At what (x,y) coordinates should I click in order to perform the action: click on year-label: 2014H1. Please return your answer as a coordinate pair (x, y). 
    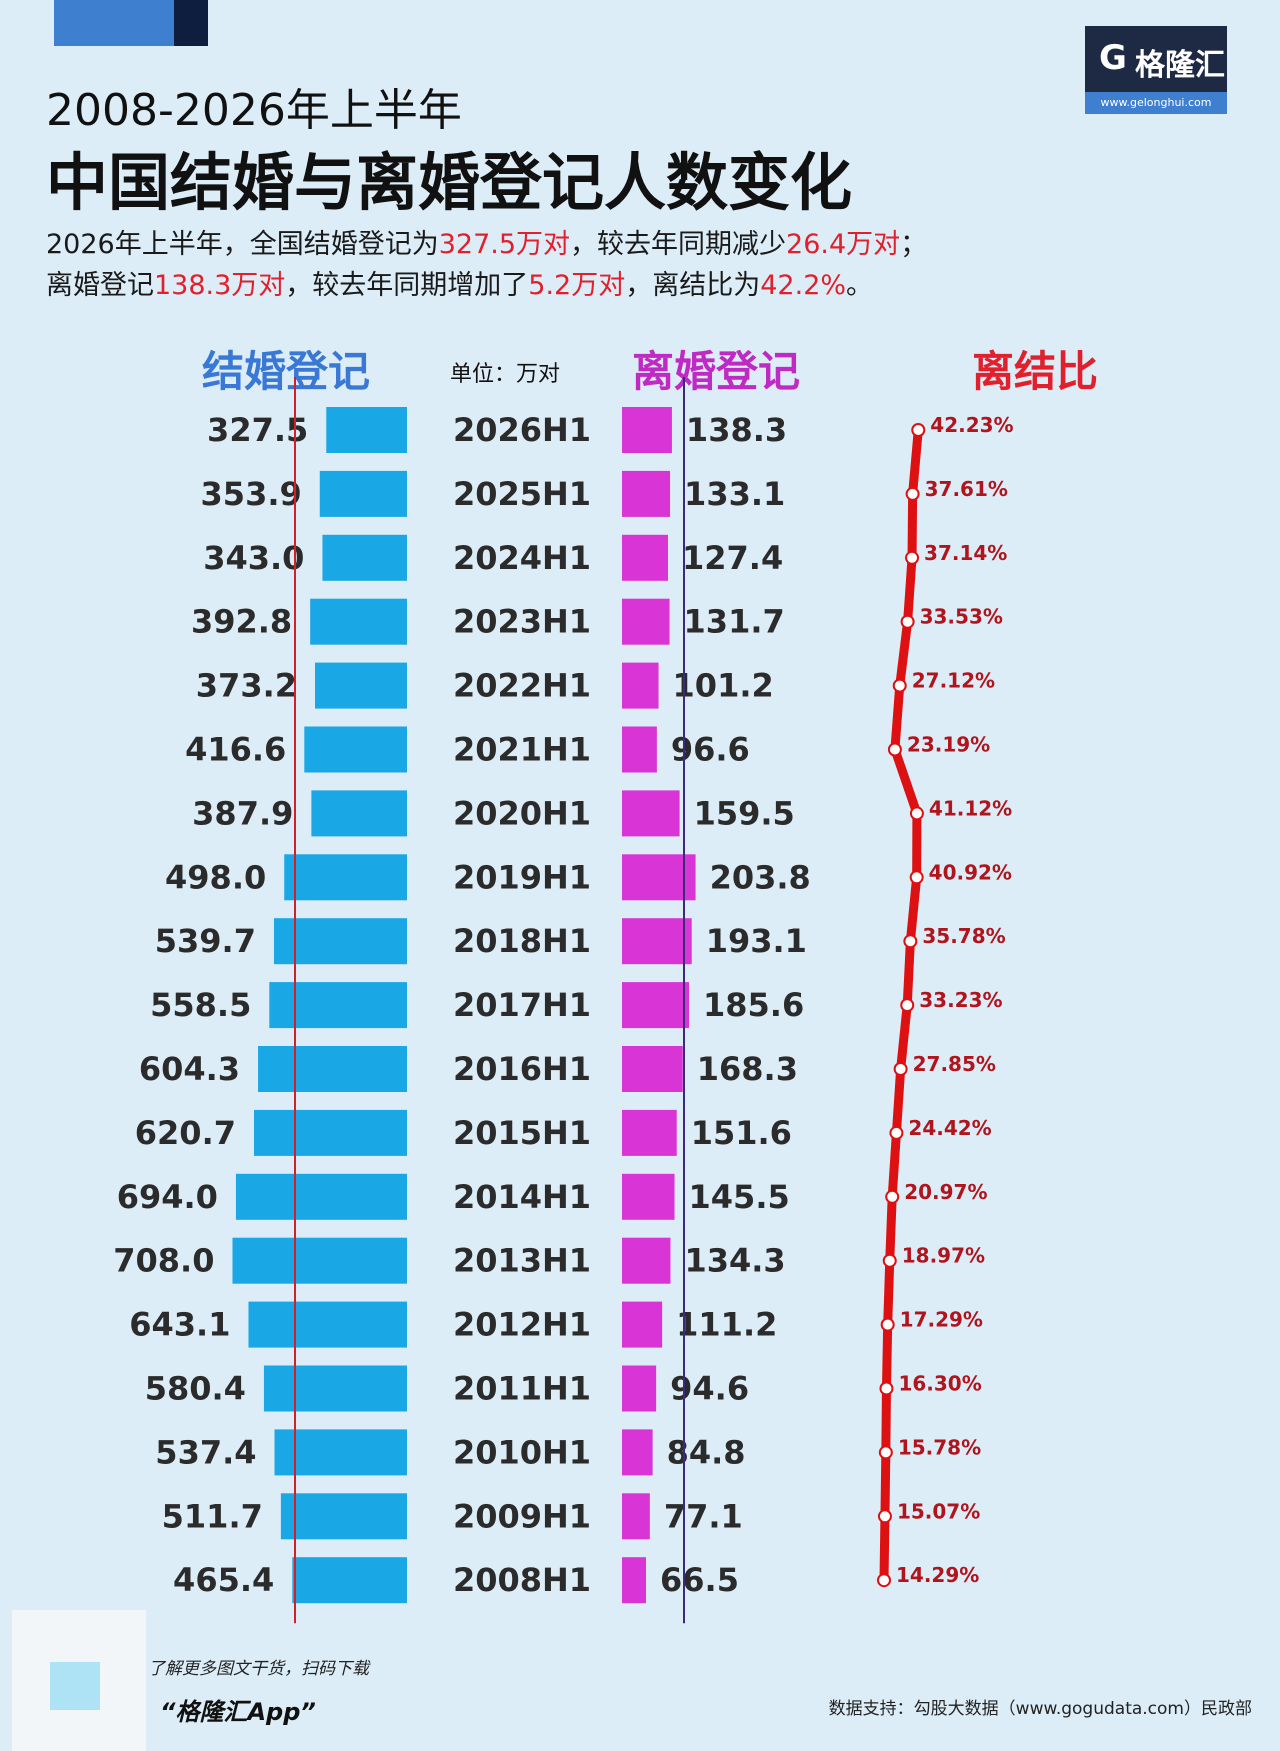
    Looking at the image, I should click on (522, 1197).